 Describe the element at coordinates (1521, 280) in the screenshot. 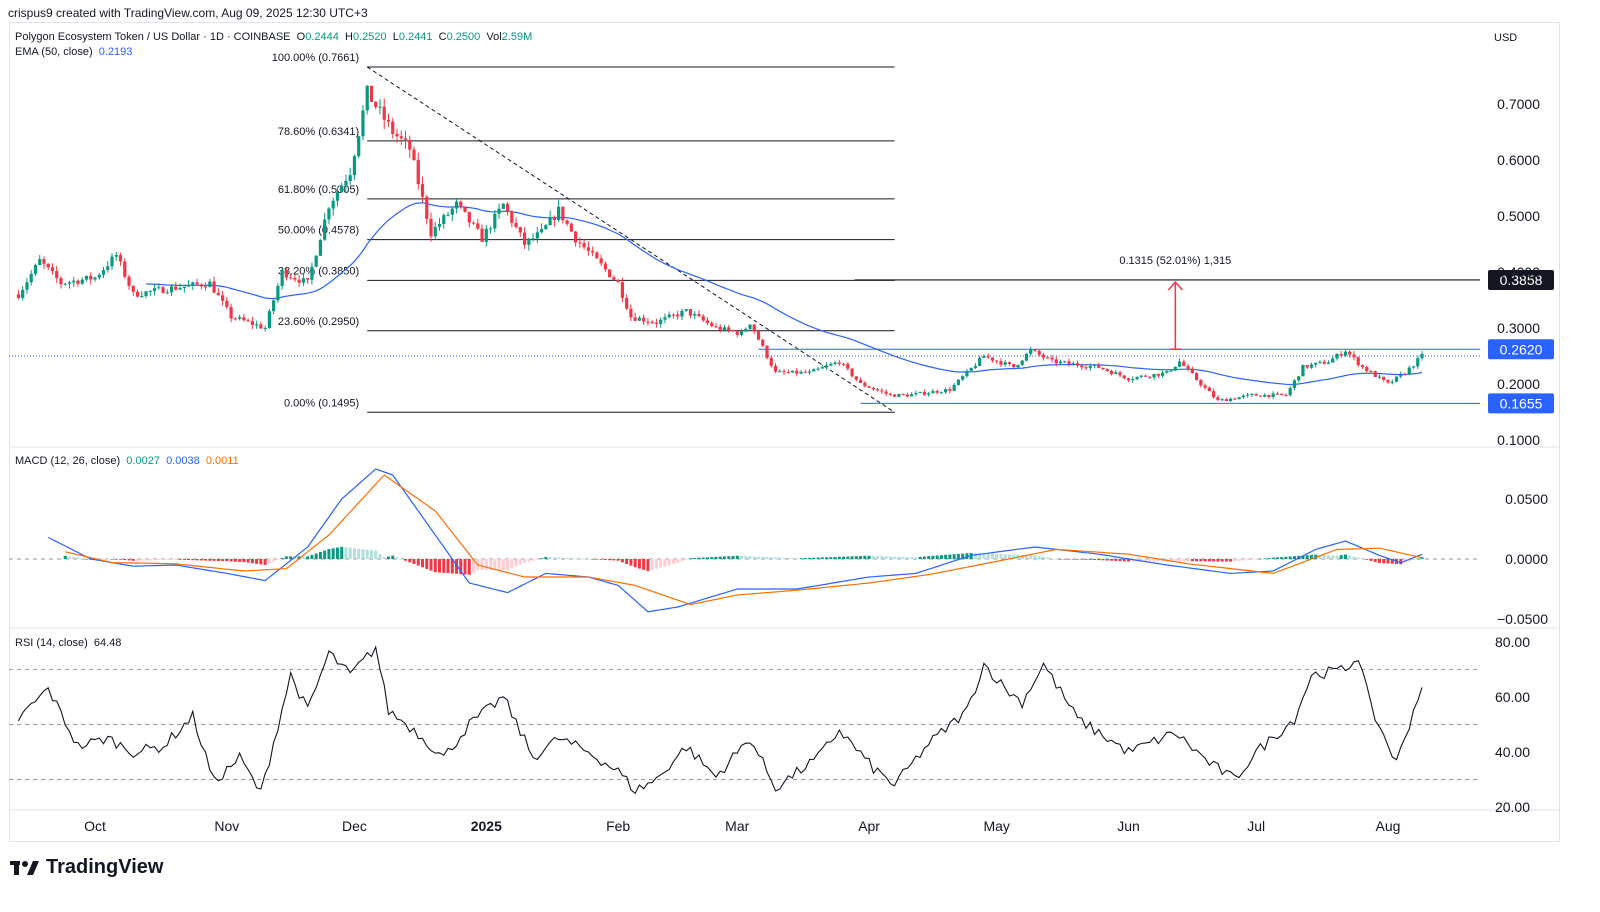

I see `price-level-tag-text: 0.3858` at that location.